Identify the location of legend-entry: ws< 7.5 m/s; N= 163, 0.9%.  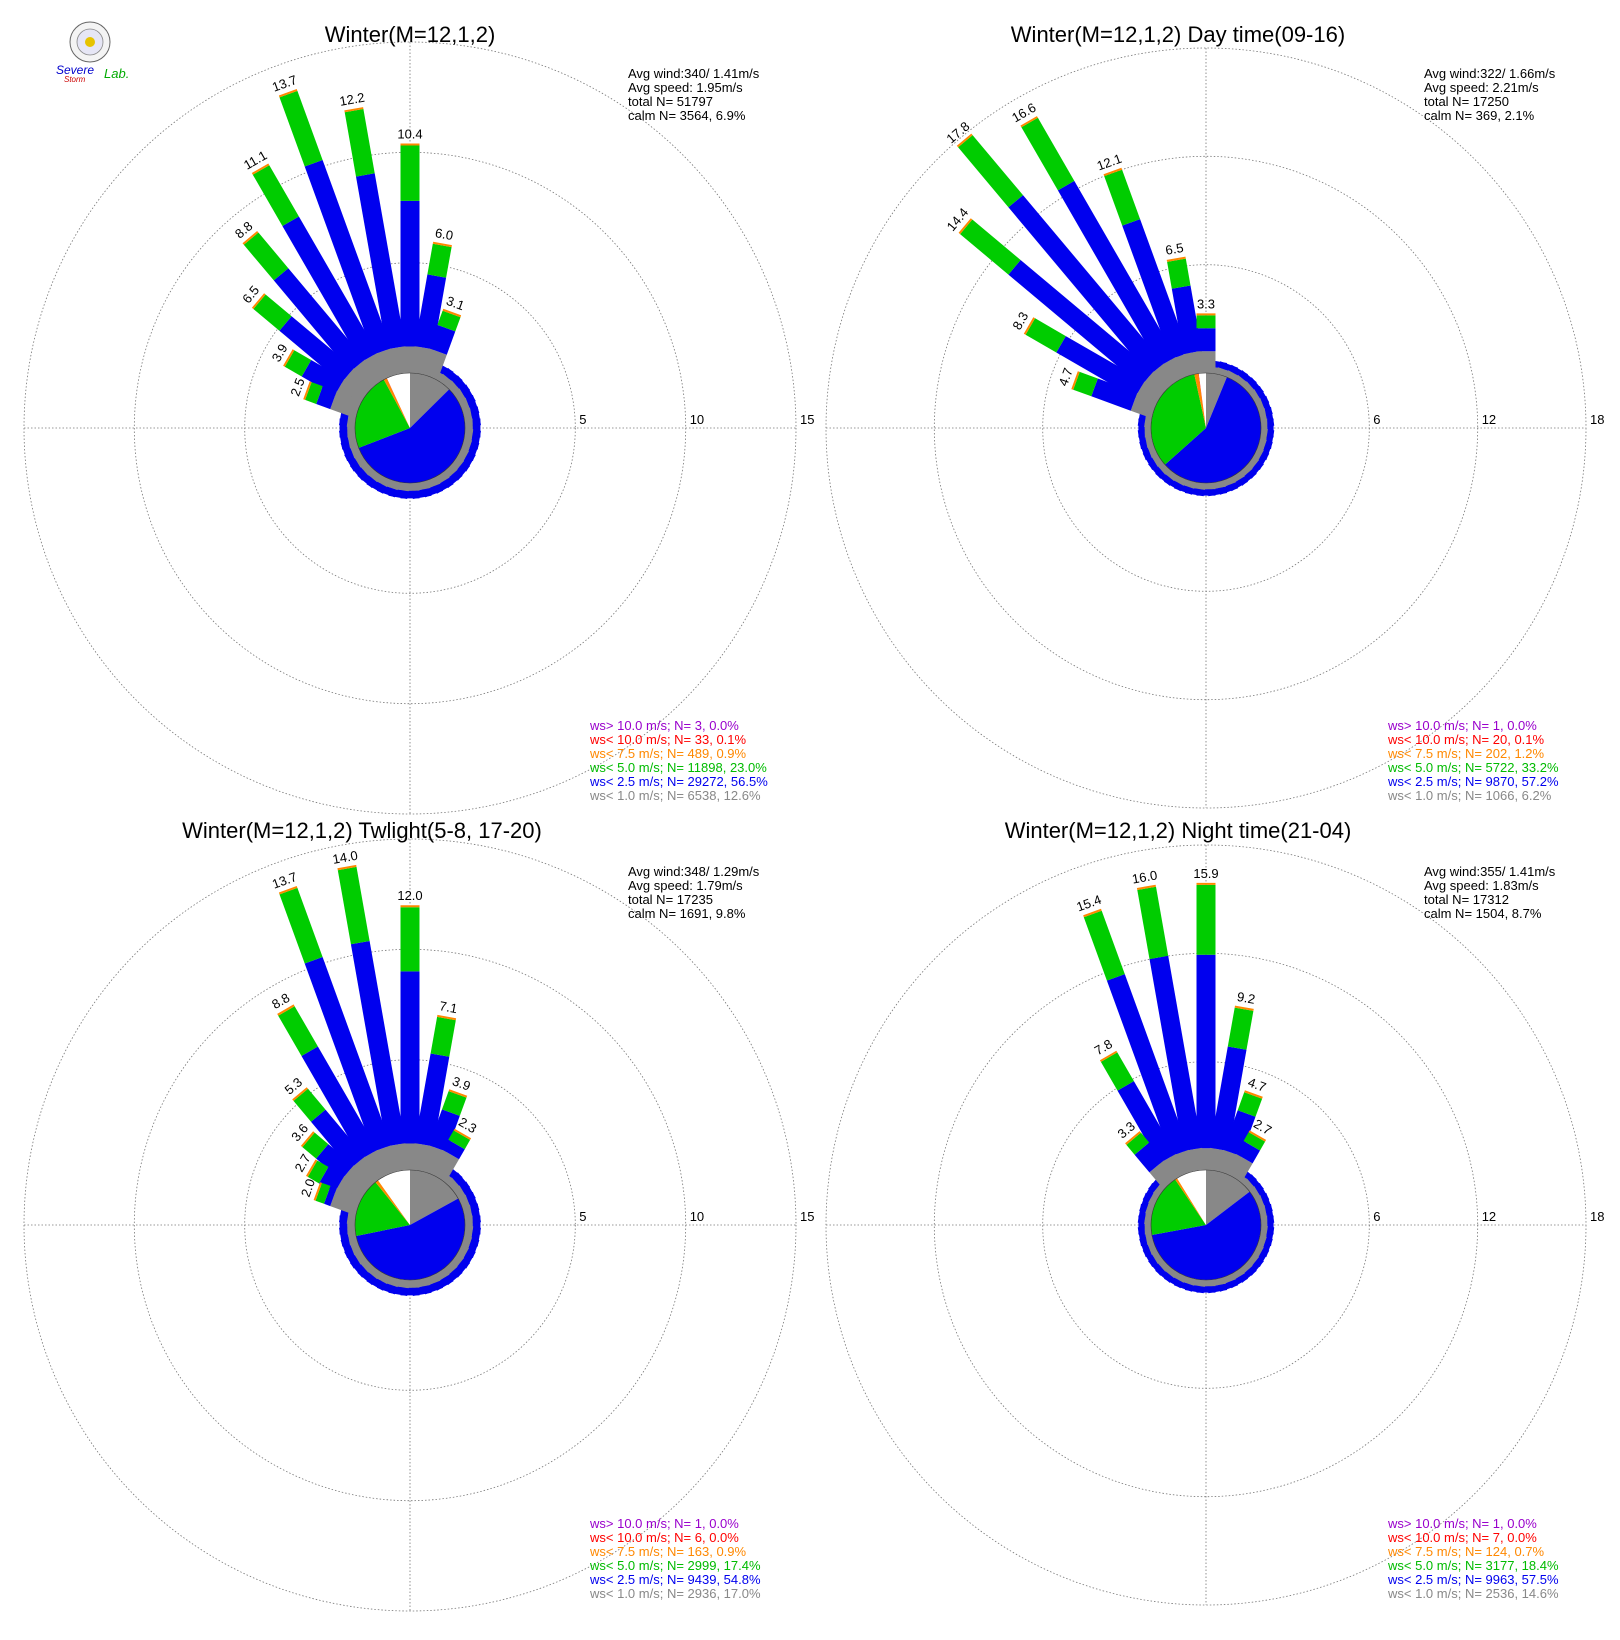
(668, 1551).